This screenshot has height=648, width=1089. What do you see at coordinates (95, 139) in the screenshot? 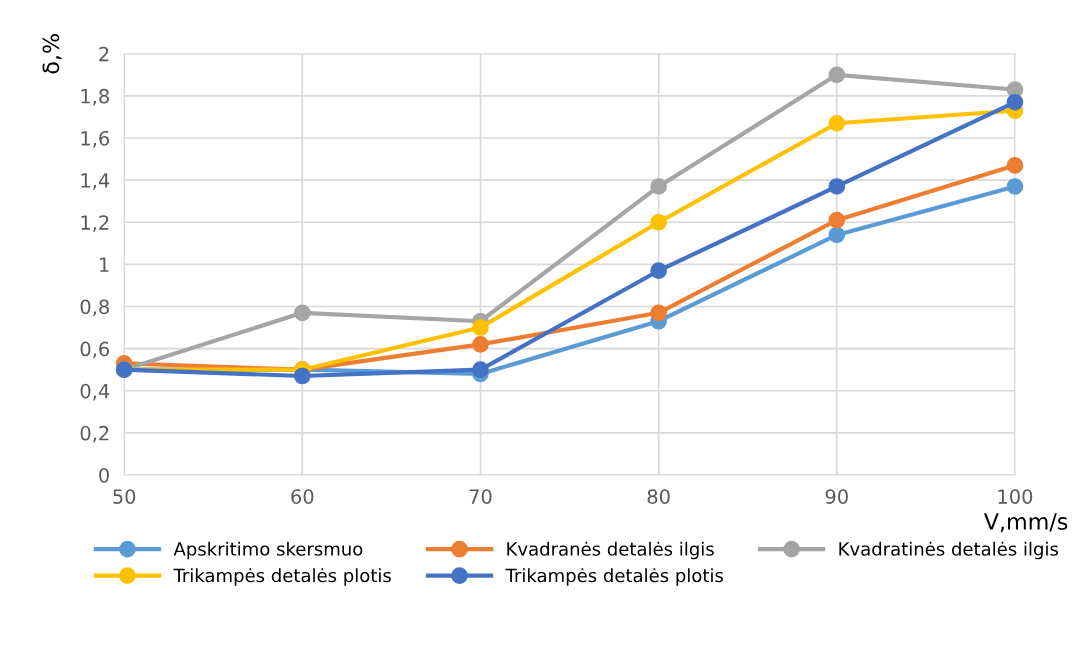
I see `y-tick-label: 1,6` at bounding box center [95, 139].